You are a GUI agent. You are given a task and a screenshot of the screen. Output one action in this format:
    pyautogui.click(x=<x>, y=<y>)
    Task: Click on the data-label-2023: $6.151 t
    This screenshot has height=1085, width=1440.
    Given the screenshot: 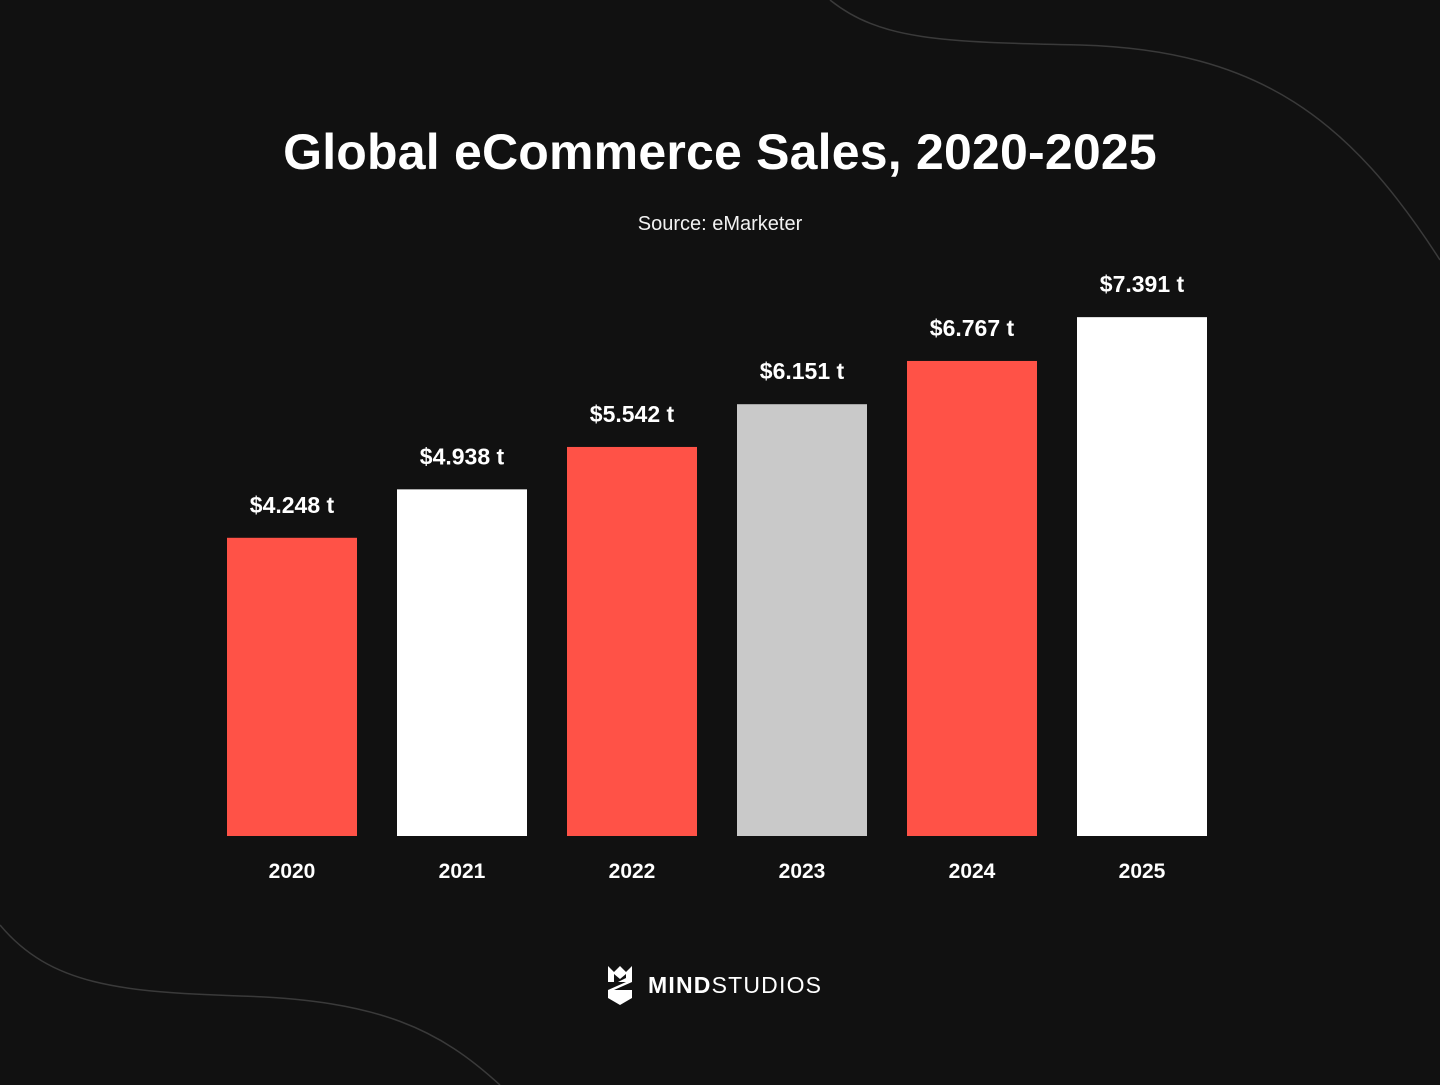 What is the action you would take?
    pyautogui.click(x=802, y=371)
    